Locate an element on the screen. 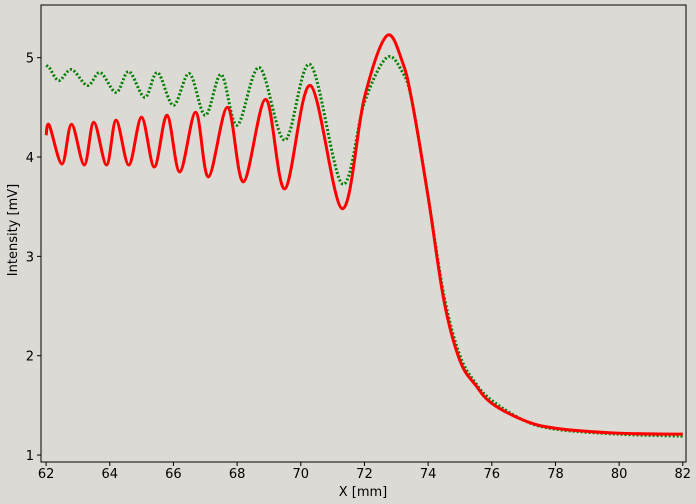 Image resolution: width=696 pixels, height=504 pixels. y-tick-label: 1 is located at coordinates (30, 456).